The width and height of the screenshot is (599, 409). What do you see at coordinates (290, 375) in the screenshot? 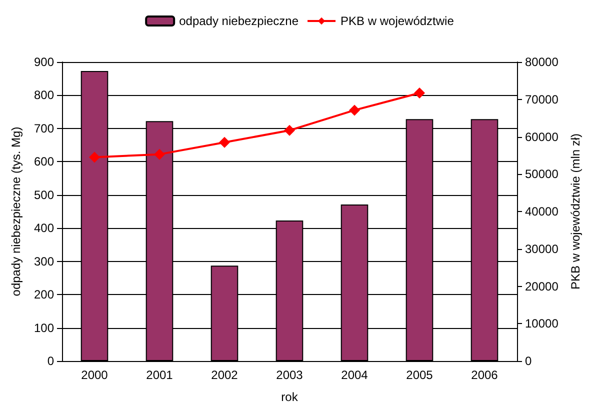
I see `x-tick-label: 2003` at bounding box center [290, 375].